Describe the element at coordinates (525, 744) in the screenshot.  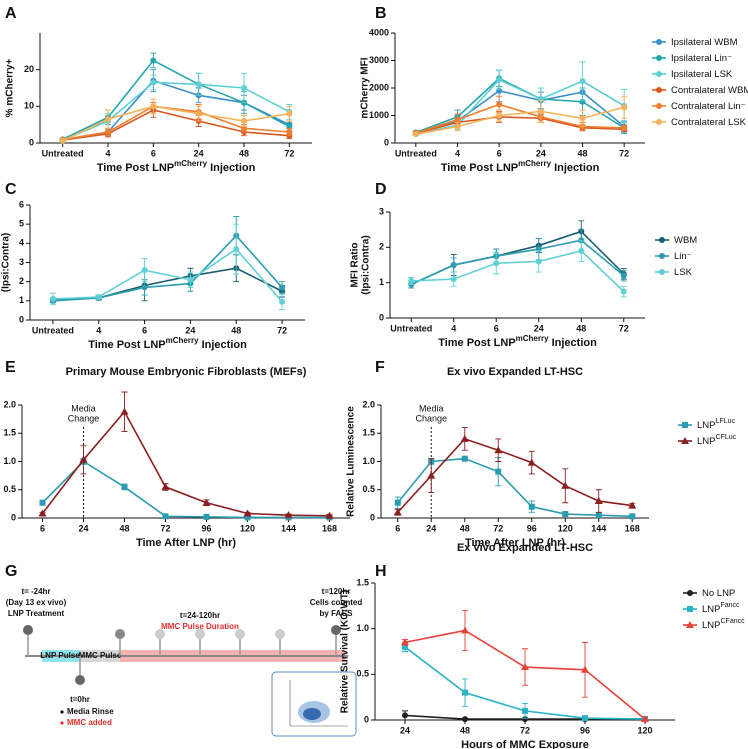
I see `x-axis-label: Hours of MMC Exposure` at that location.